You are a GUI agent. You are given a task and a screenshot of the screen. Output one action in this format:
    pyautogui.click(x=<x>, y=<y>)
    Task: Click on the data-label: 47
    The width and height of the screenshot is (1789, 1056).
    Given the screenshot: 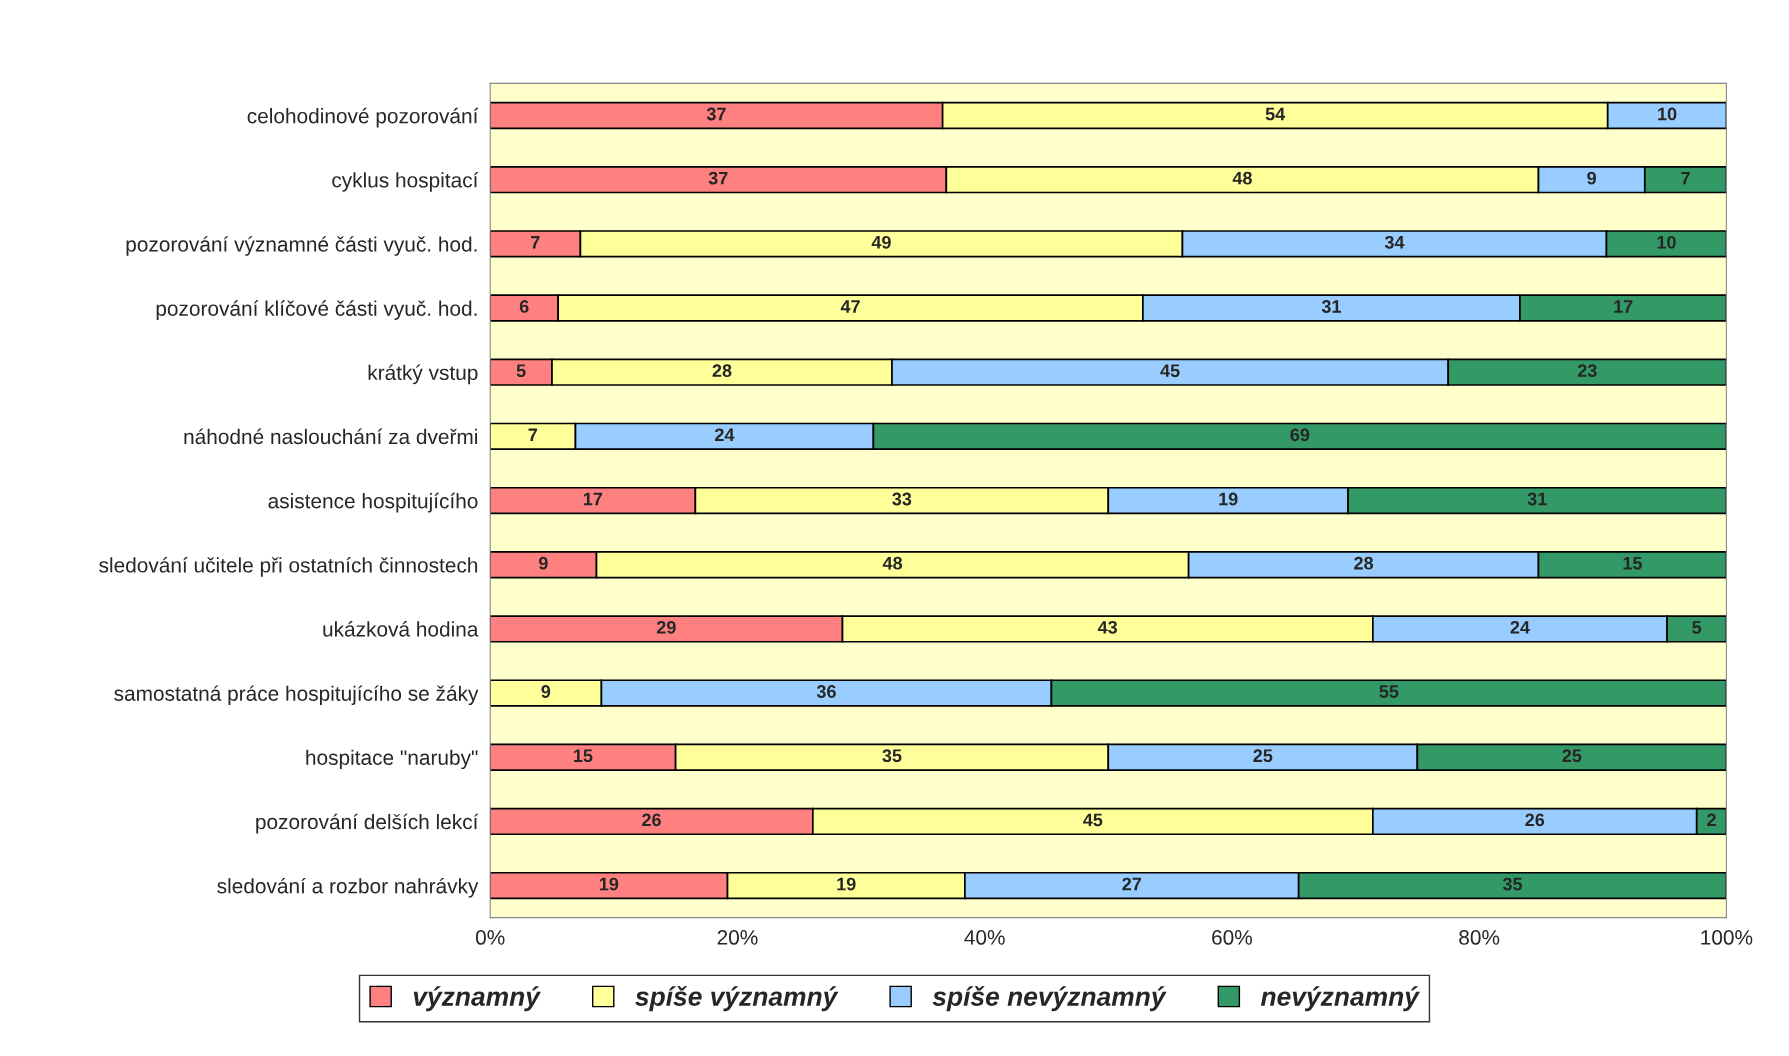 What is the action you would take?
    pyautogui.click(x=850, y=306)
    